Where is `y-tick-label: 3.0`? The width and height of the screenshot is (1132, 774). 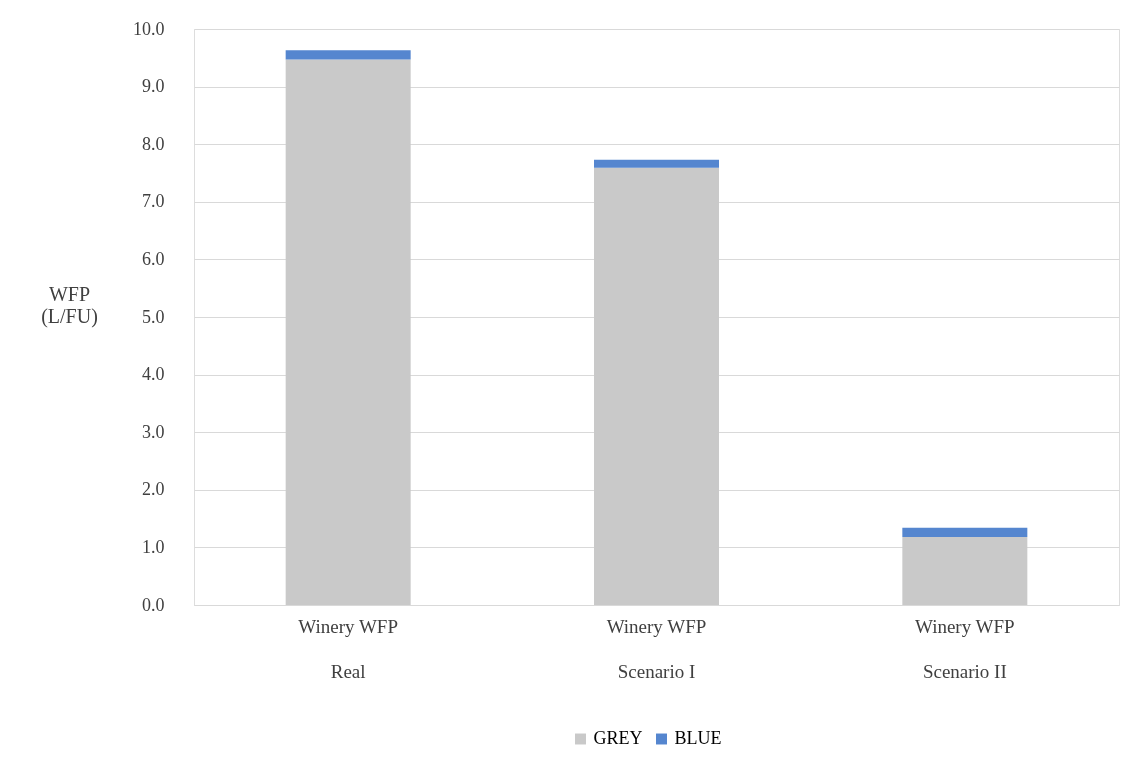
y-tick-label: 3.0 is located at coordinates (153, 431).